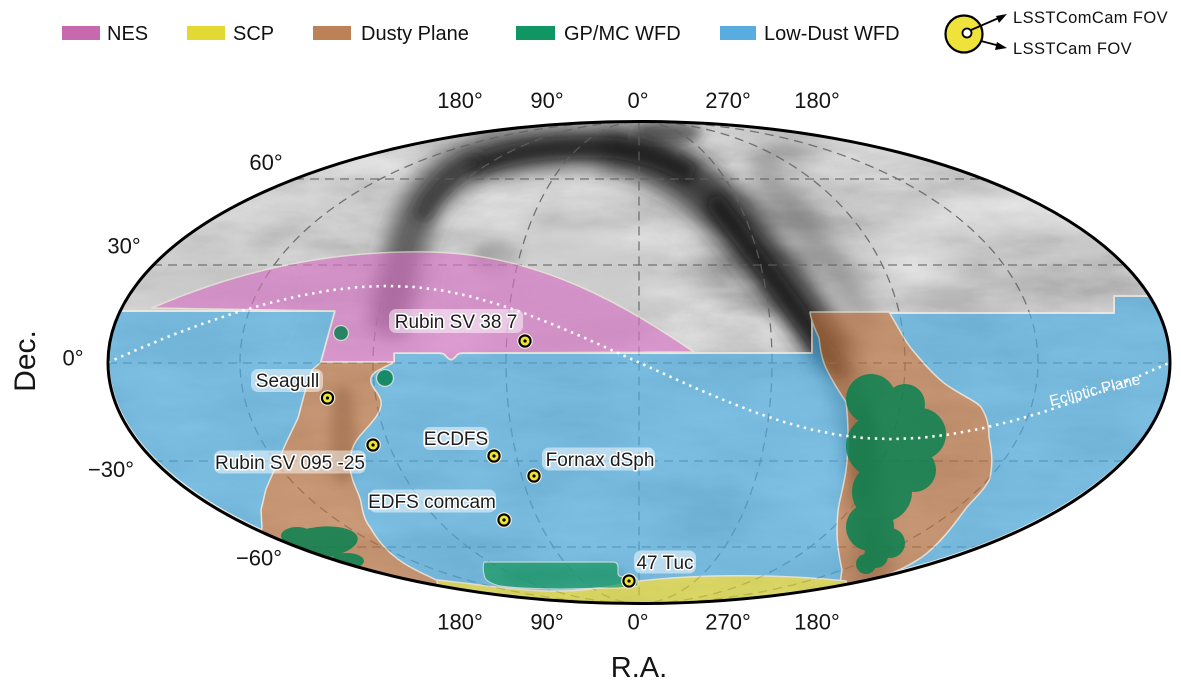  I want to click on svg-text: Fornax dSph, so click(600, 460).